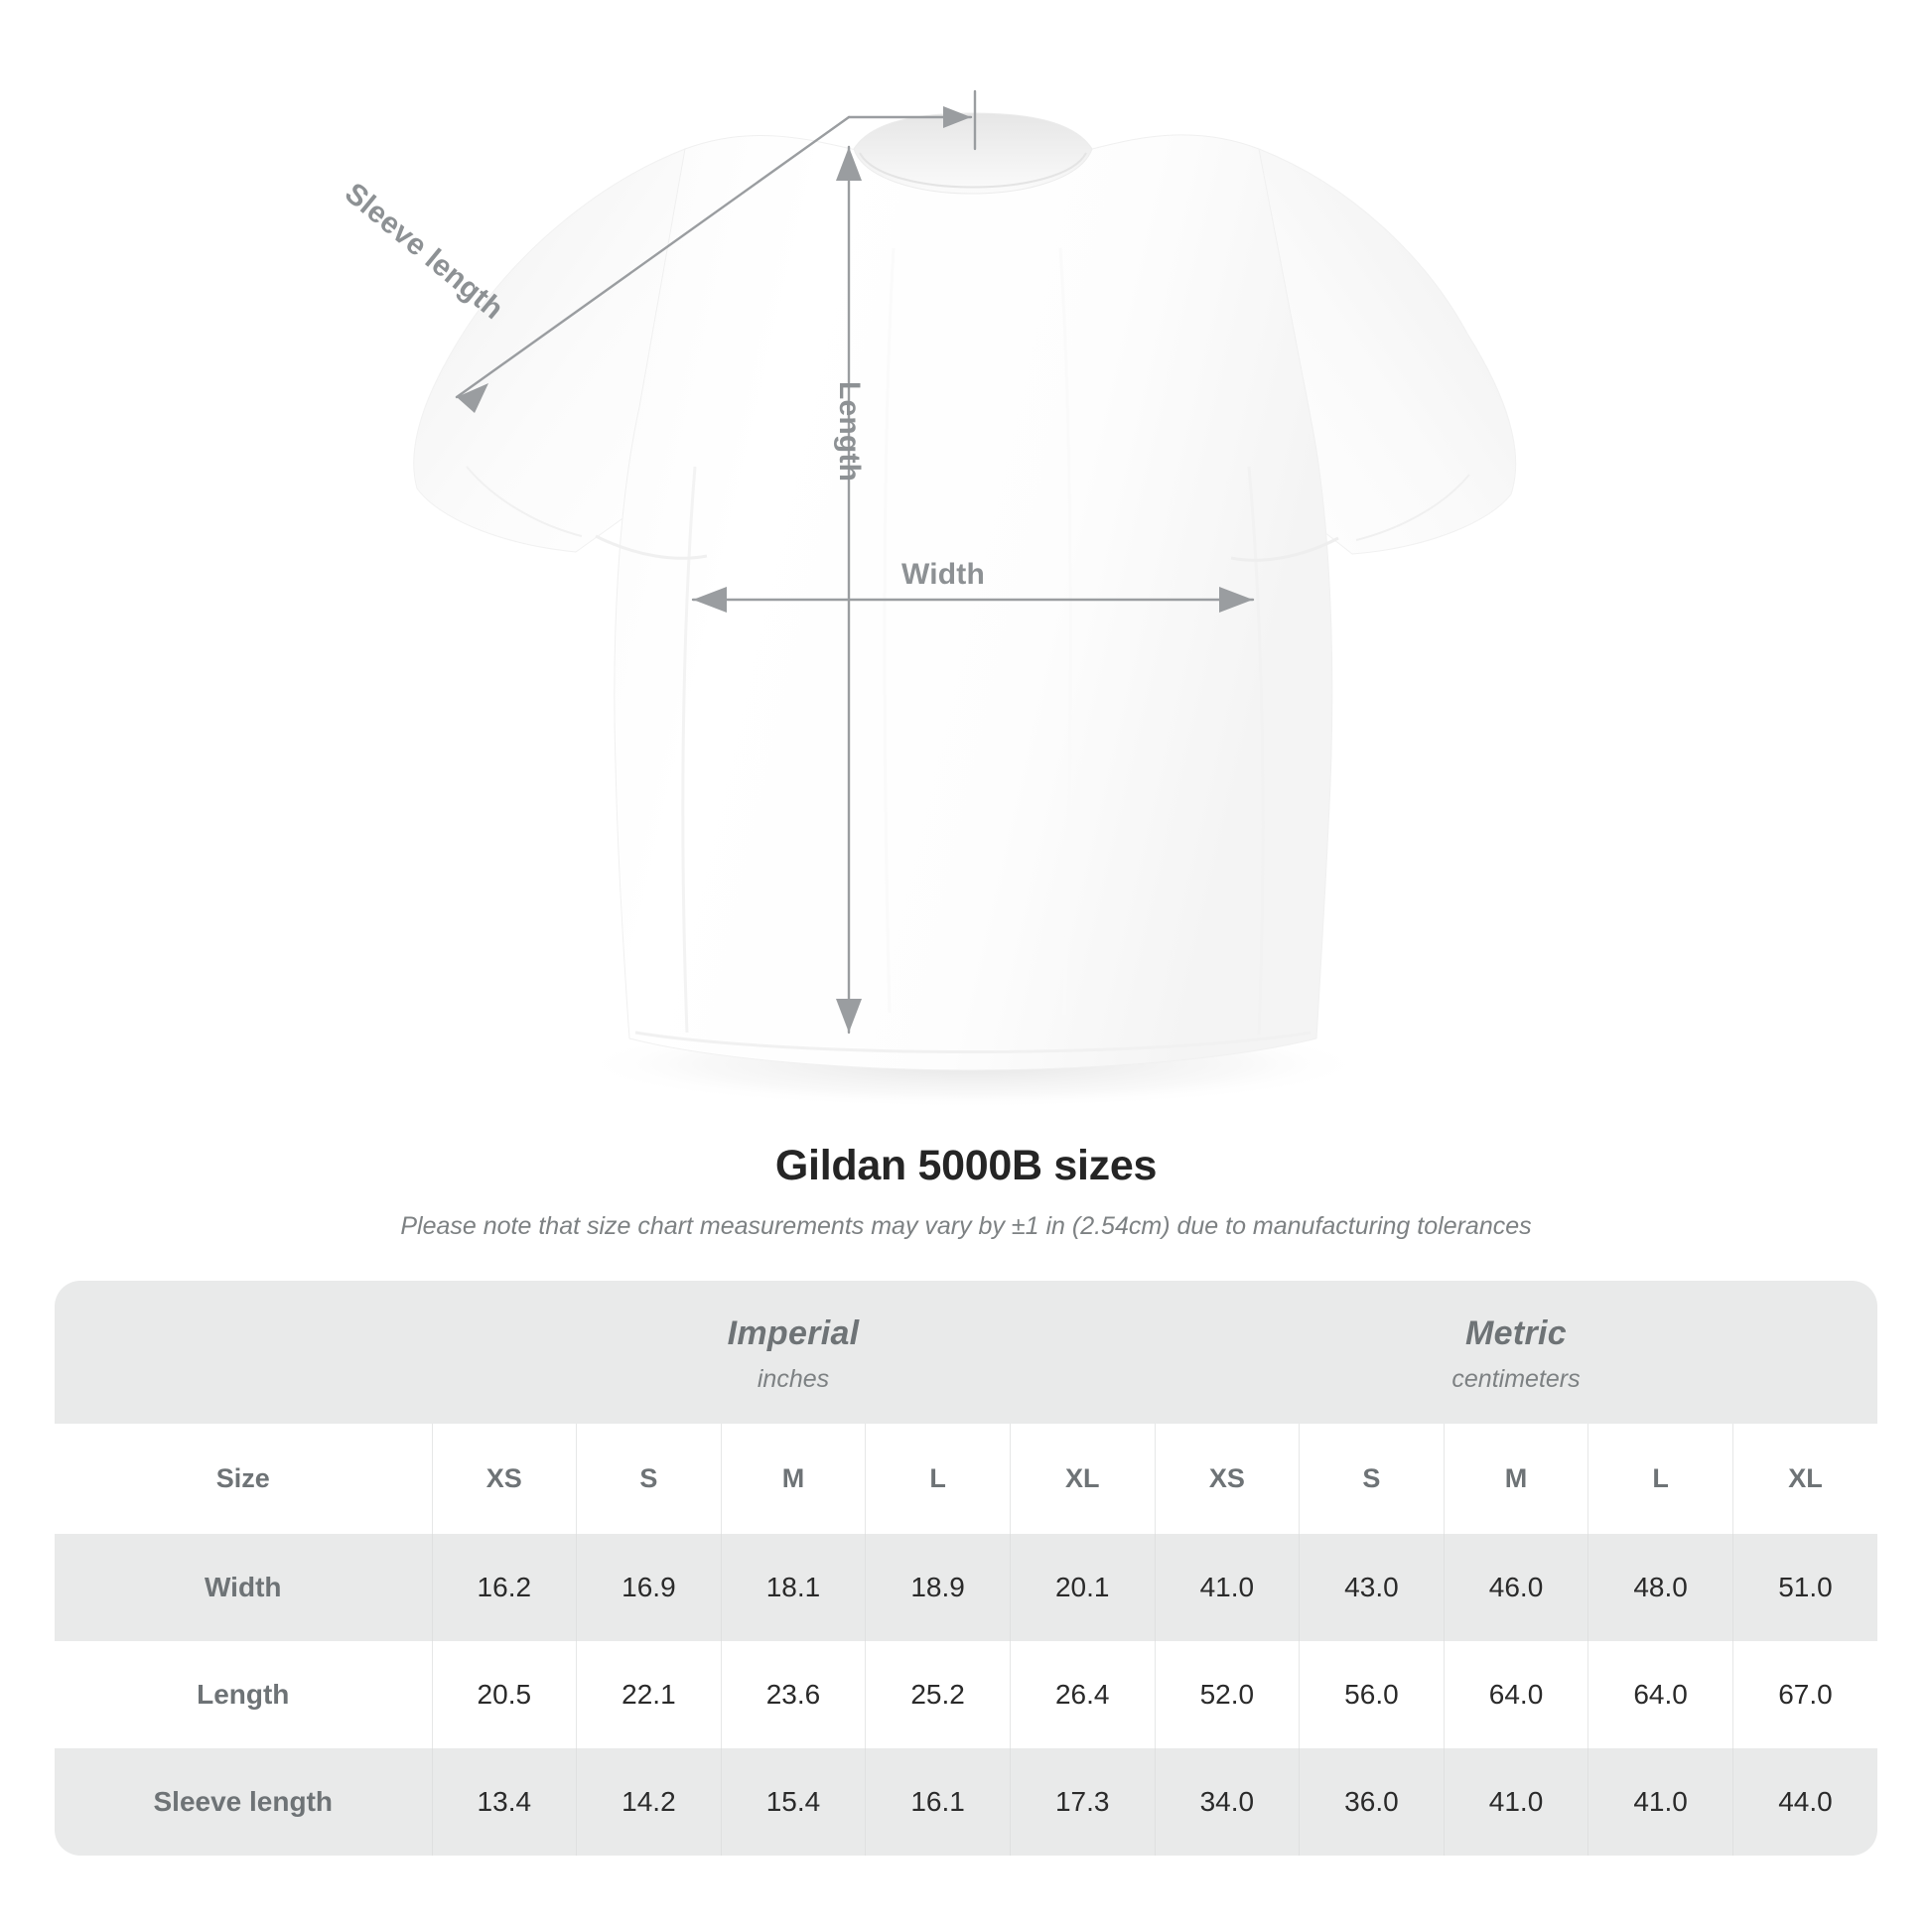 This screenshot has height=1932, width=1932. Describe the element at coordinates (1660, 1802) in the screenshot. I see `cell-sleeve-metric-l: 41.0` at that location.